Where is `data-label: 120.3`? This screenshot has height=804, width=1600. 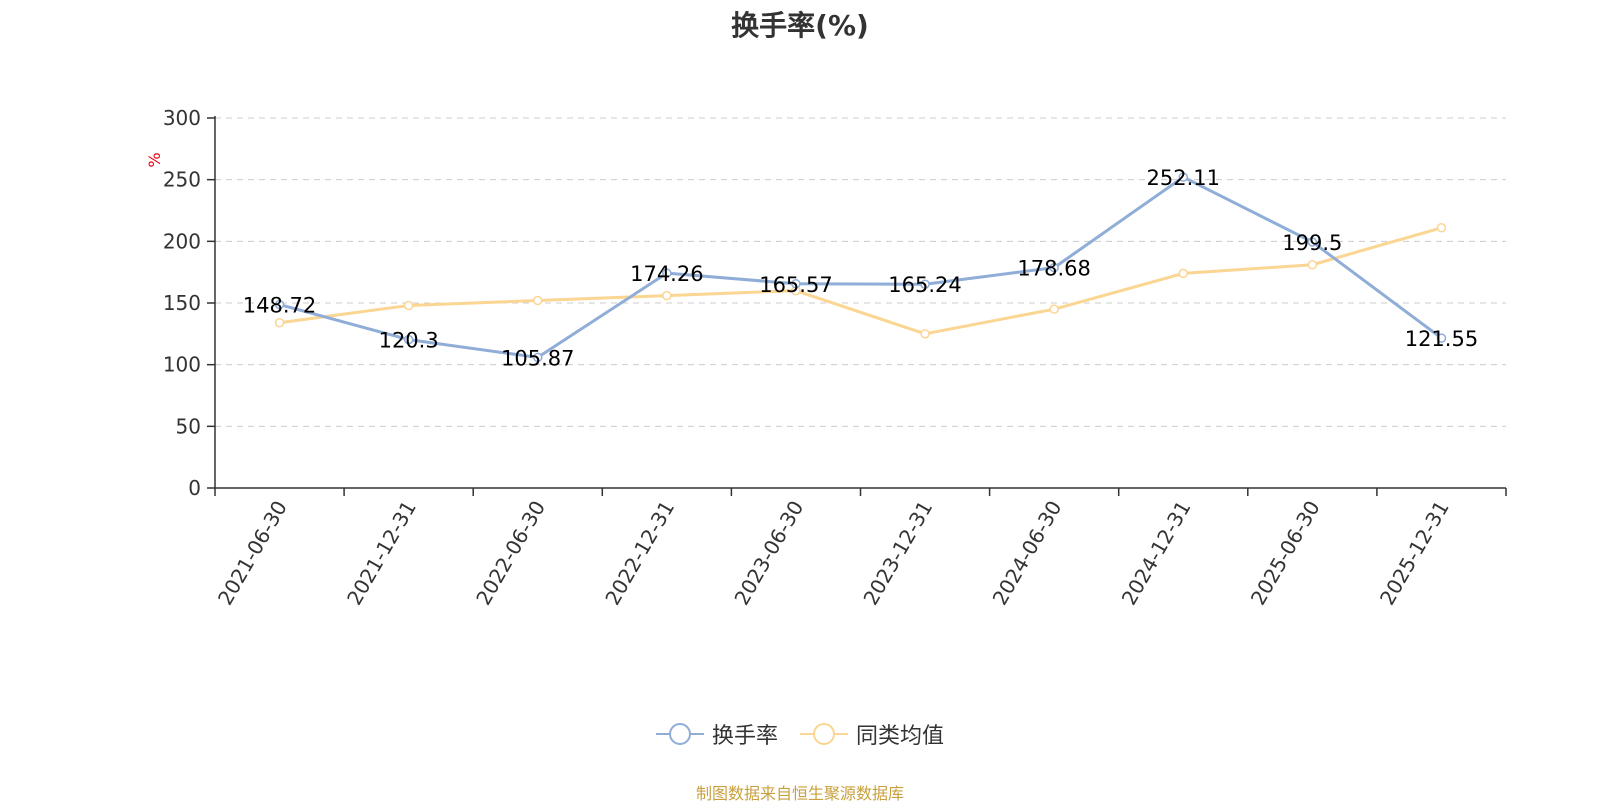
data-label: 120.3 is located at coordinates (409, 341).